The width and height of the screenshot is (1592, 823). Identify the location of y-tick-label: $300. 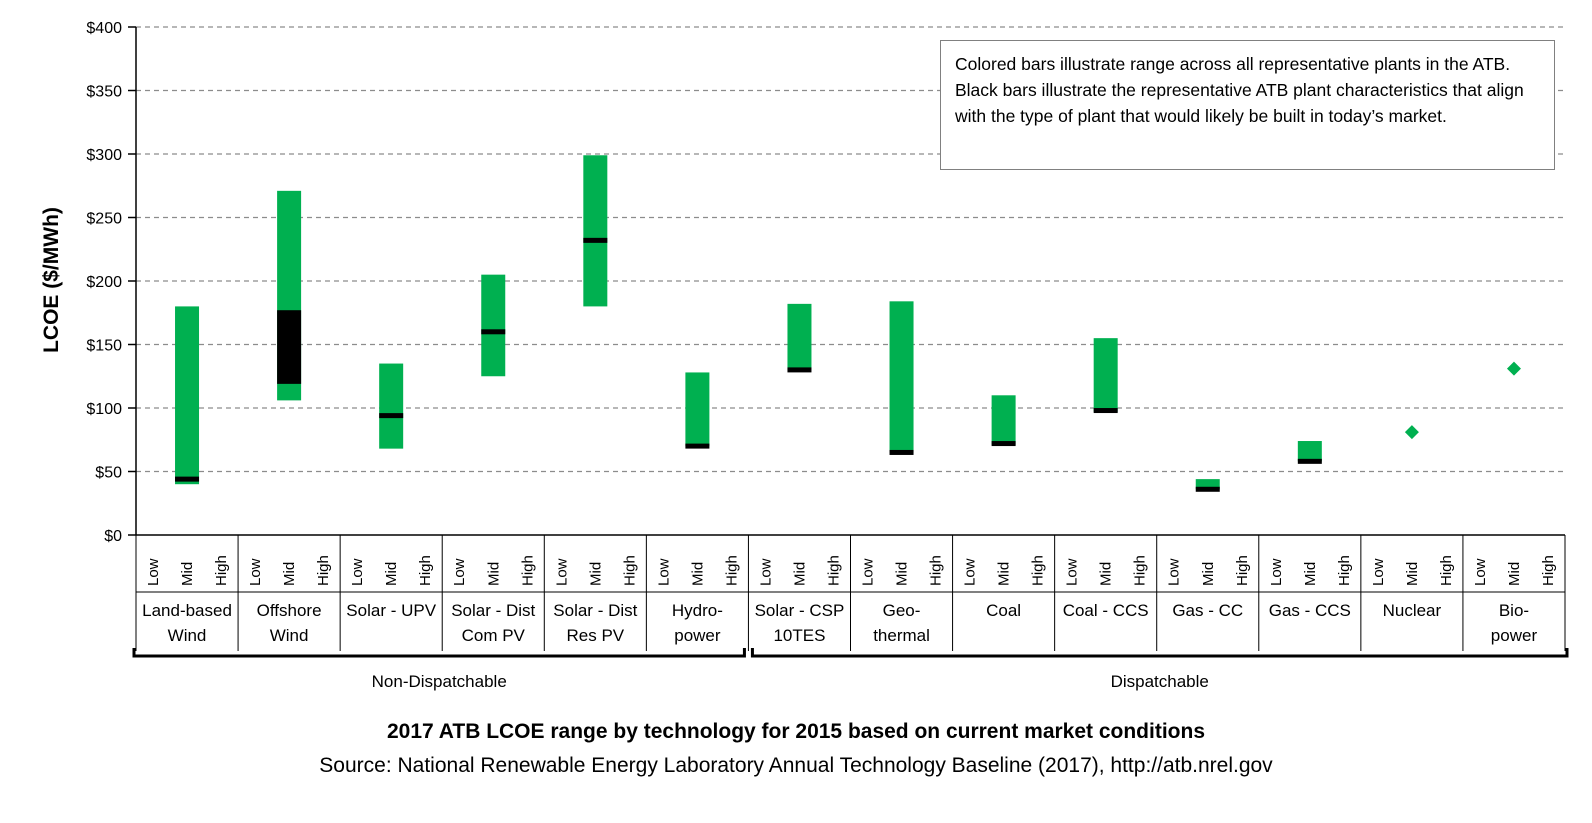
(104, 155).